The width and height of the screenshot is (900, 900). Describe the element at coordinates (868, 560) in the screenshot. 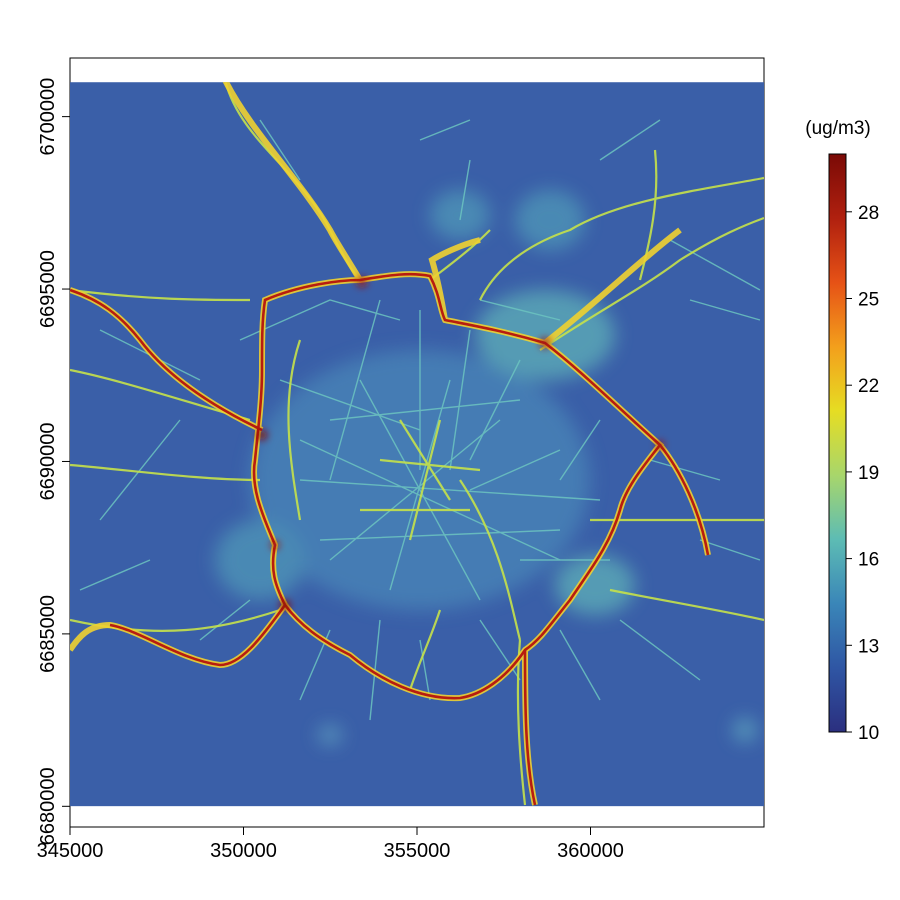

I see `legend-tick-label: 16` at that location.